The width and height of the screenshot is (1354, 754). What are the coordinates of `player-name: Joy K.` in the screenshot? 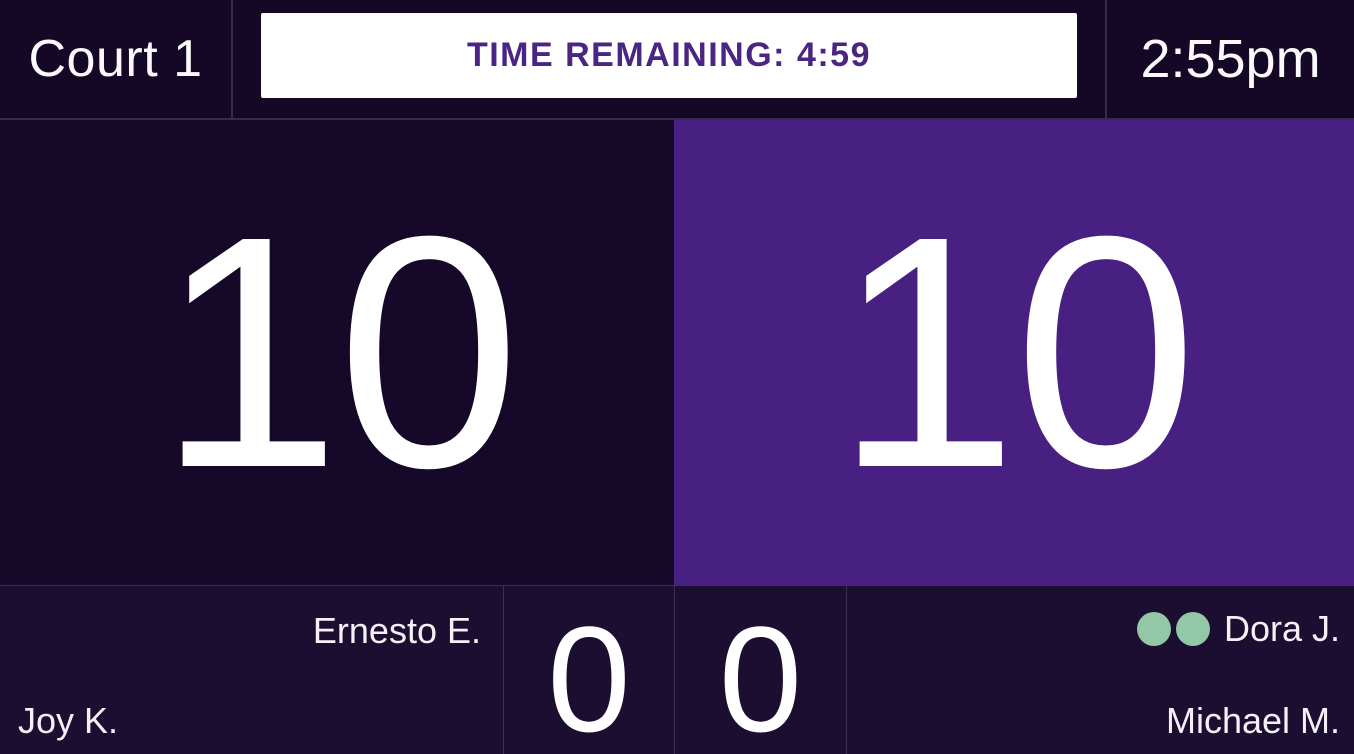 It's located at (68, 720).